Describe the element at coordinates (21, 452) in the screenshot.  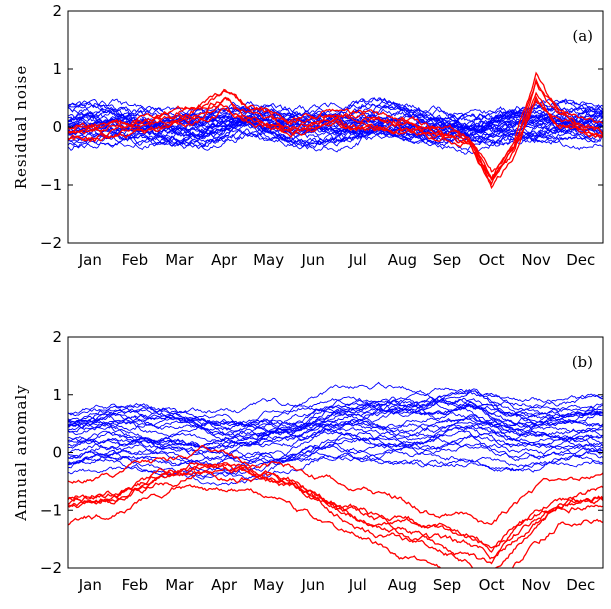
I see `y-axis-label: Annual anomaly` at that location.